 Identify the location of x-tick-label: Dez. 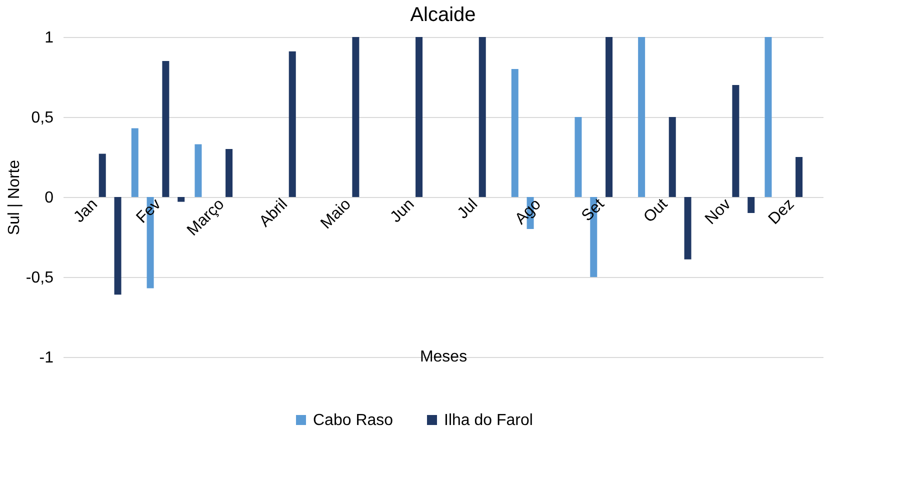
(782, 212).